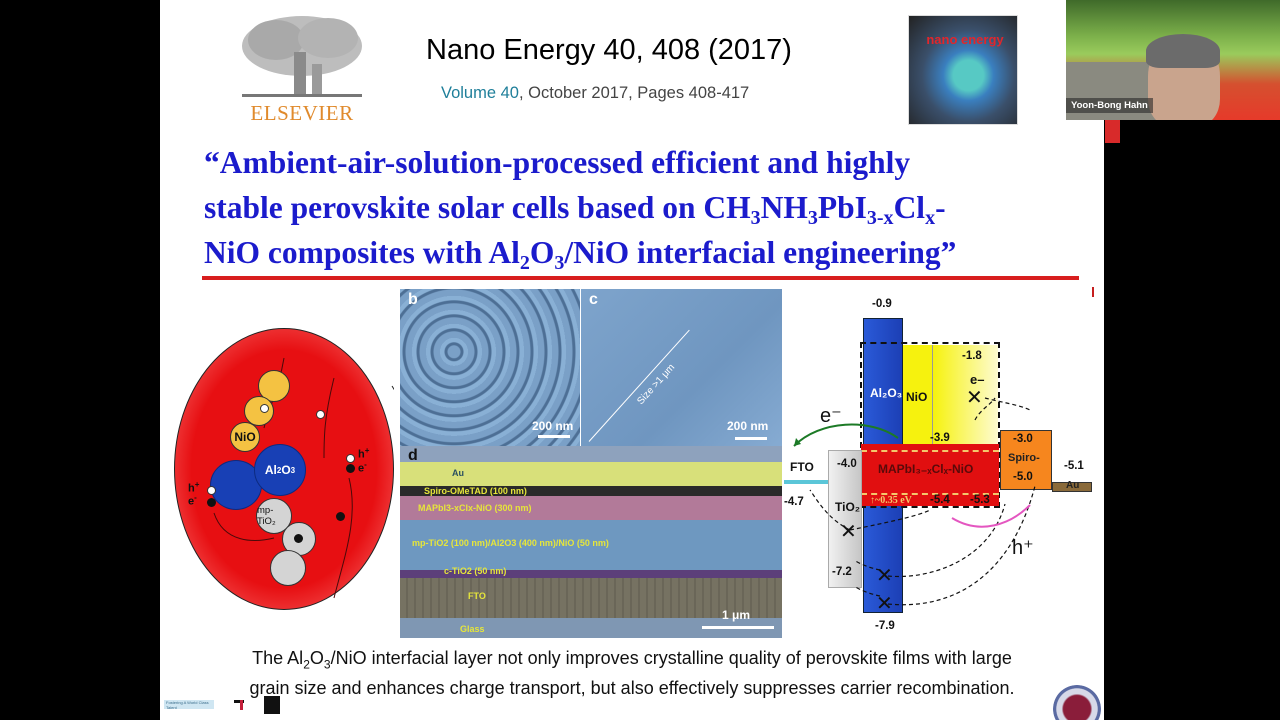 The width and height of the screenshot is (1280, 720). What do you see at coordinates (480, 93) in the screenshot?
I see `volume-link: Volume 40` at bounding box center [480, 93].